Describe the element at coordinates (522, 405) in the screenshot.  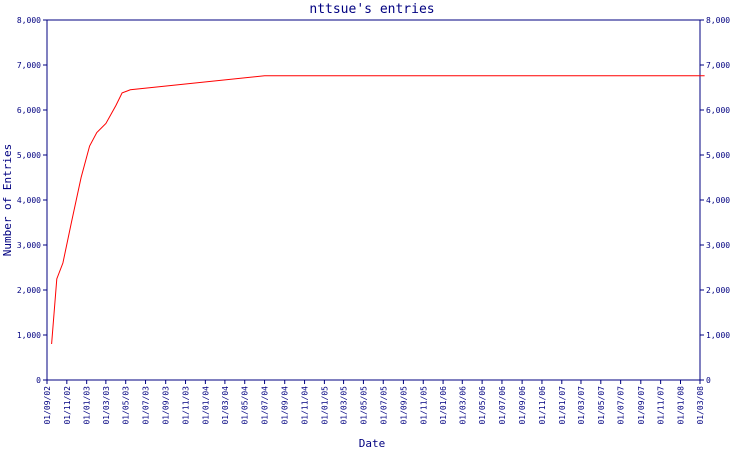
I see `x-tick-label: 01/09/06` at that location.